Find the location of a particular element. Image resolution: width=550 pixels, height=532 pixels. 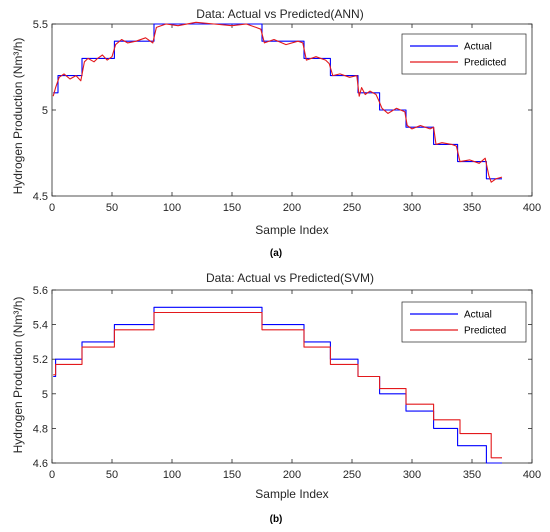

chart-a-ylabel: Hydrogen Production (Nm³/h) is located at coordinates (18, 116).